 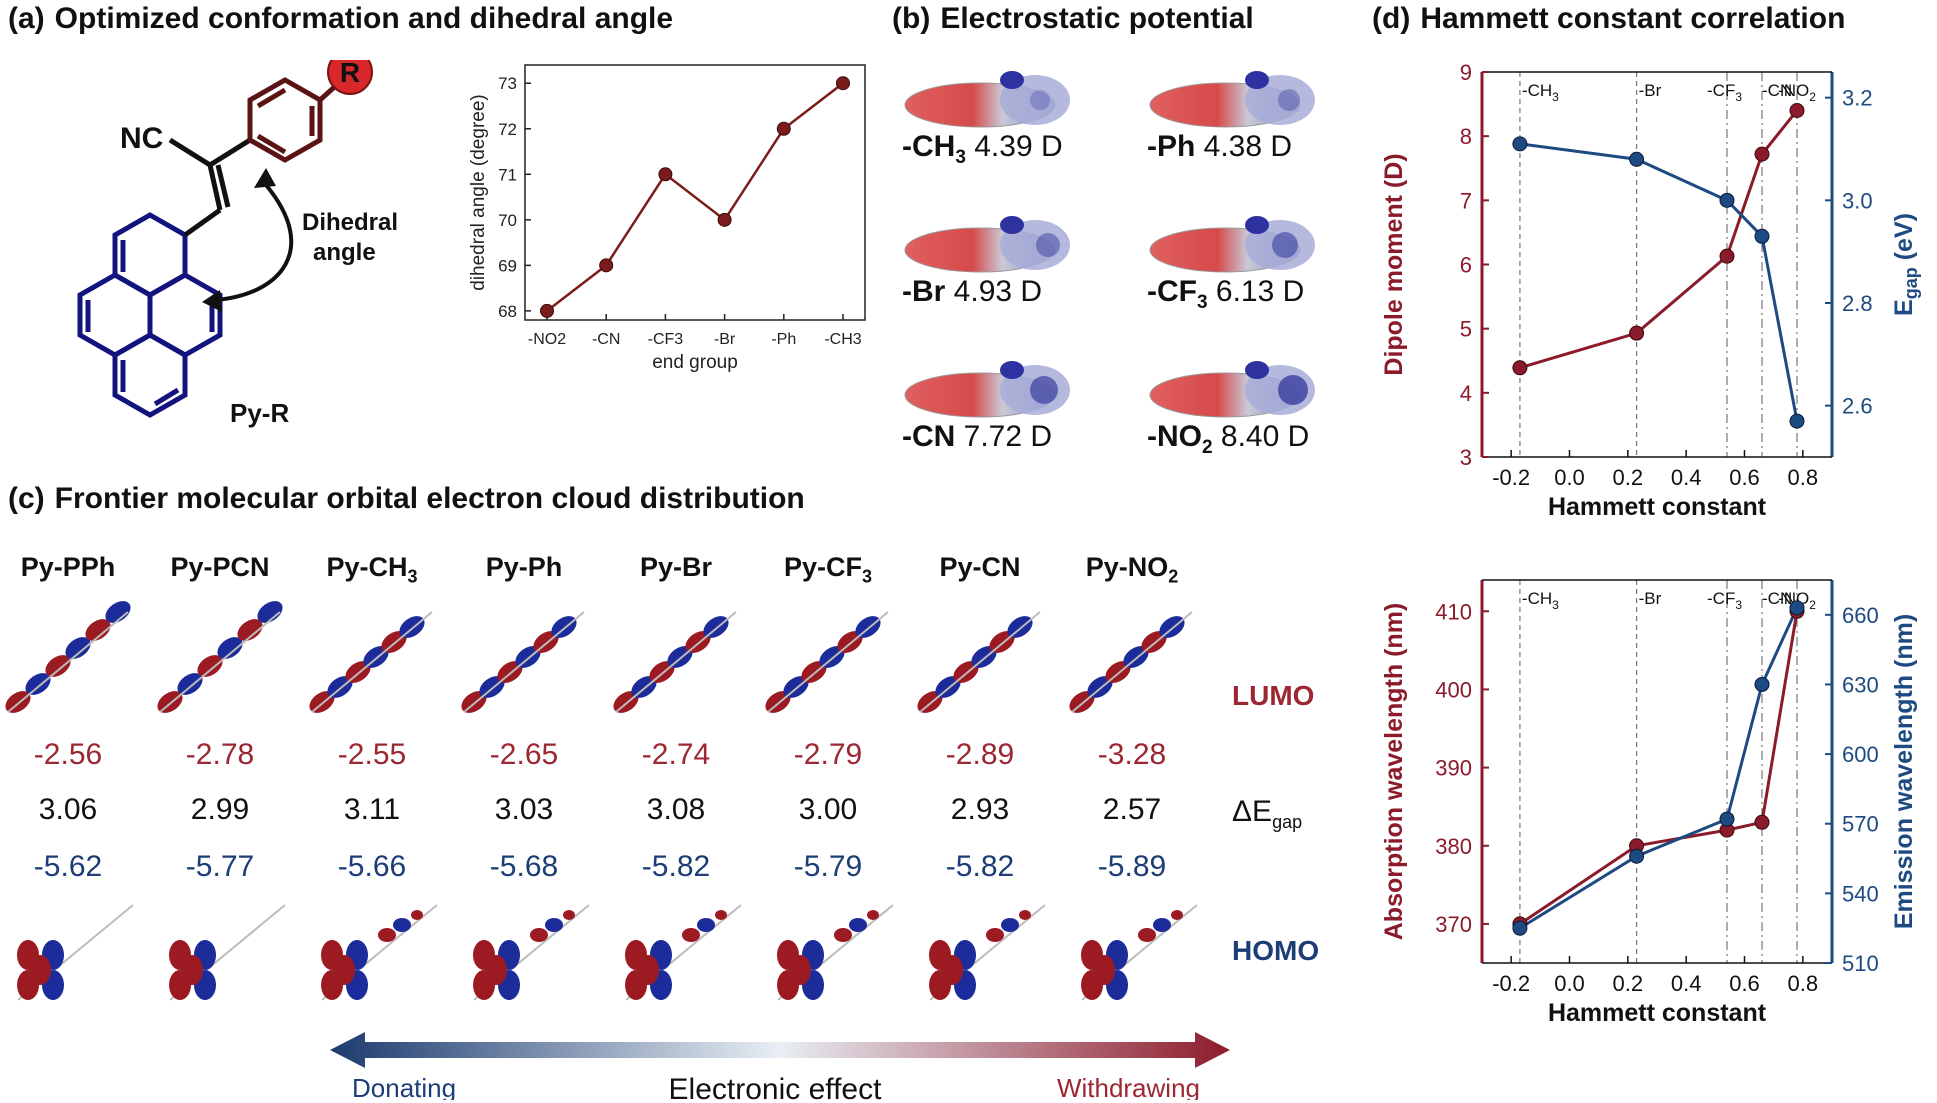 I want to click on left-ytick-label: 390, so click(x=1453, y=768).